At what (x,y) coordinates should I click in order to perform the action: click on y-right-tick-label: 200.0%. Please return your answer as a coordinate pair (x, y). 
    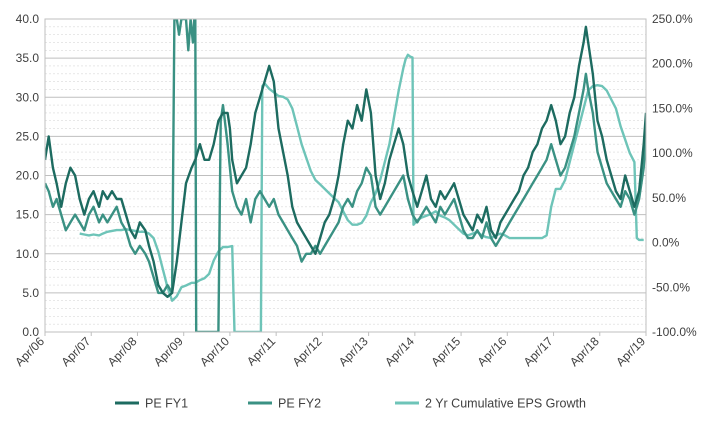
    Looking at the image, I should click on (672, 64).